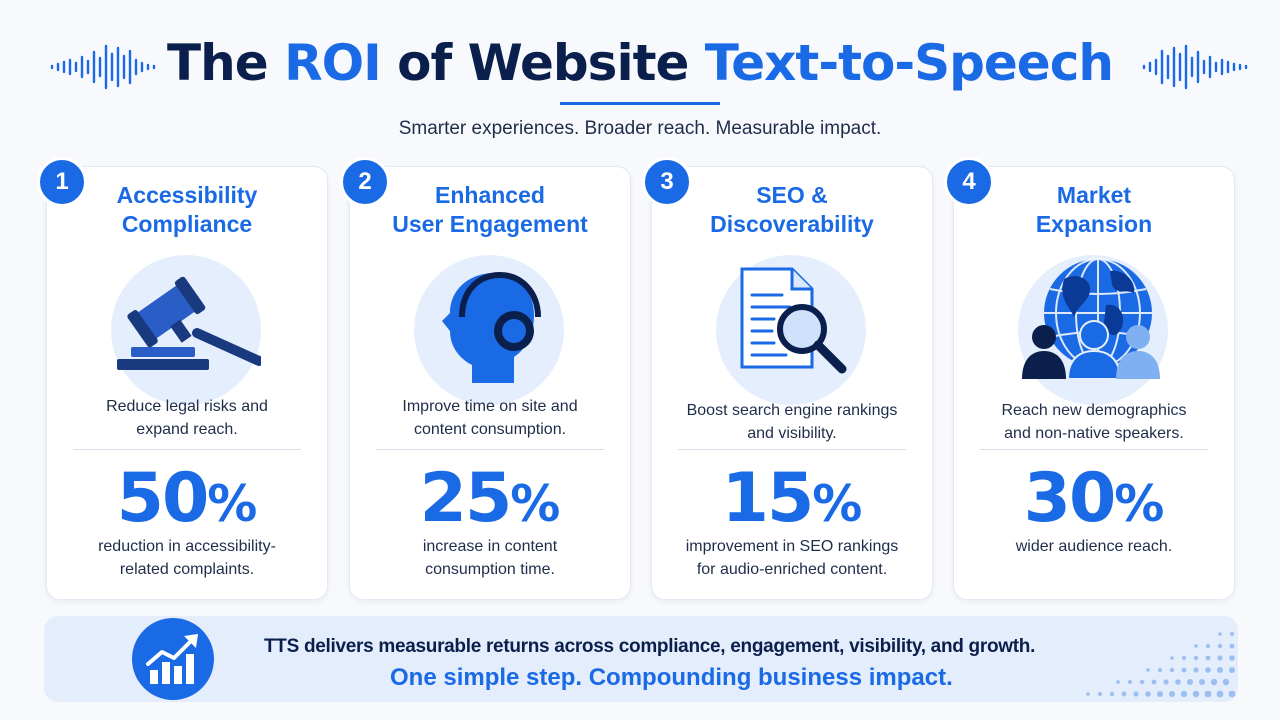  I want to click on stat-value: 30, so click(1070, 498).